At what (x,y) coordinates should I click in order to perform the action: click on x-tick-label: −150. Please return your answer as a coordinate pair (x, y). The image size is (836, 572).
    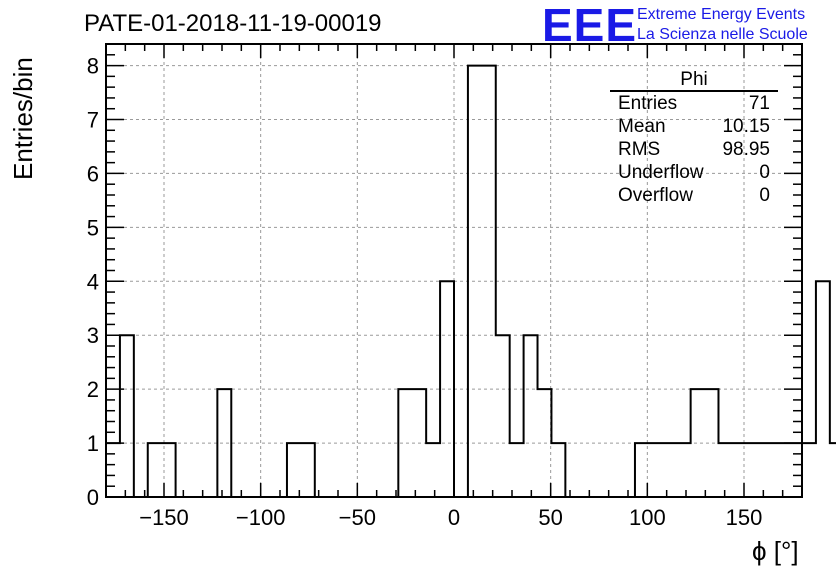
    Looking at the image, I should click on (164, 517).